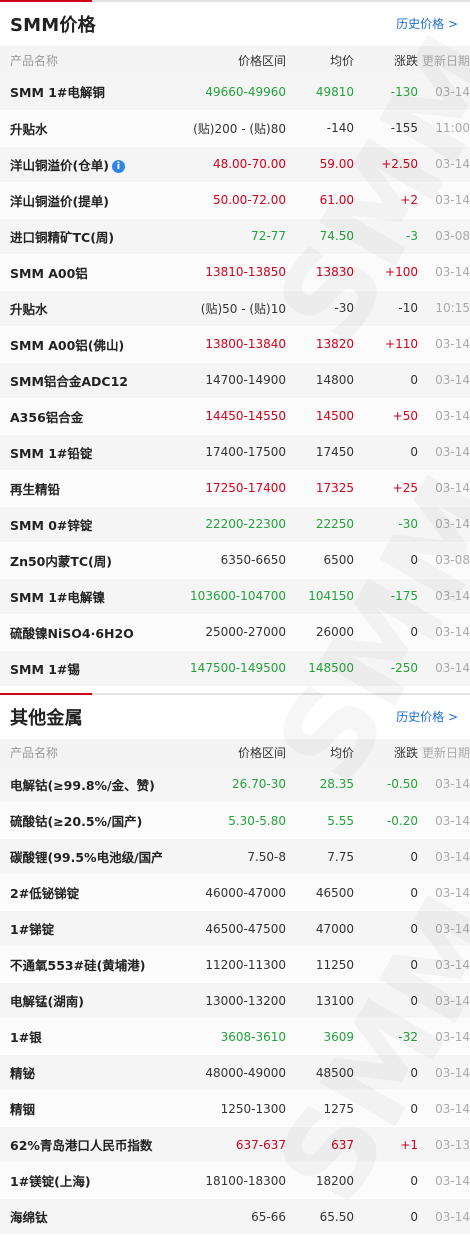 Image resolution: width=470 pixels, height=1235 pixels. Describe the element at coordinates (57, 597) in the screenshot. I see `product-name: SMM 1#电解镍` at that location.